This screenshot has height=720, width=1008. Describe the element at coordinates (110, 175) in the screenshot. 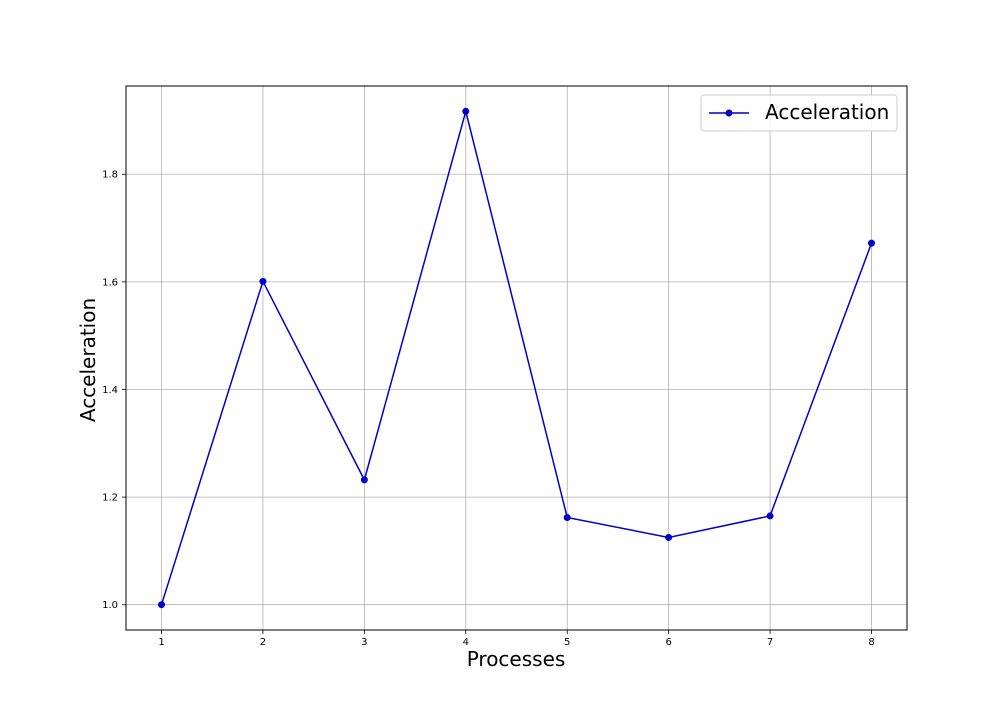

I see `y-tick-label: 1.8` at that location.